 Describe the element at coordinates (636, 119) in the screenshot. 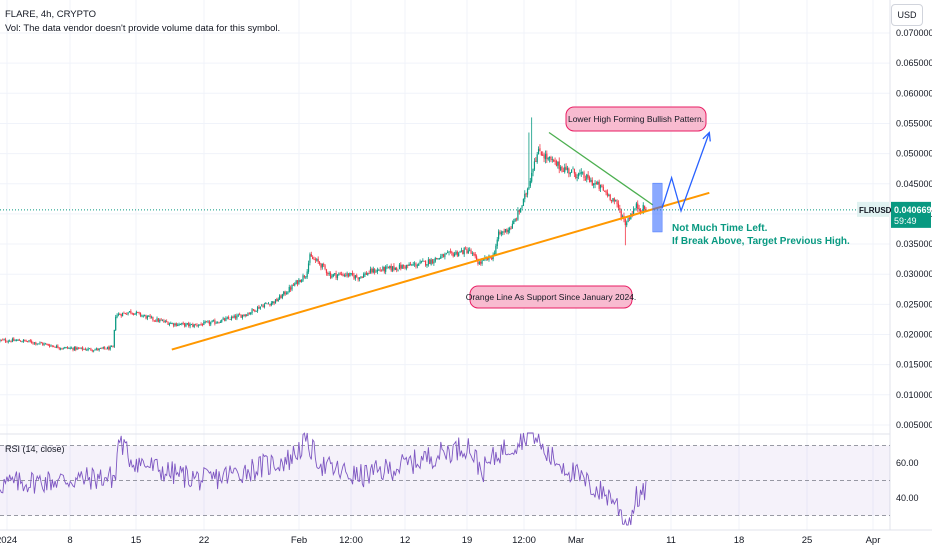

I see `label-lower-high-bg` at that location.